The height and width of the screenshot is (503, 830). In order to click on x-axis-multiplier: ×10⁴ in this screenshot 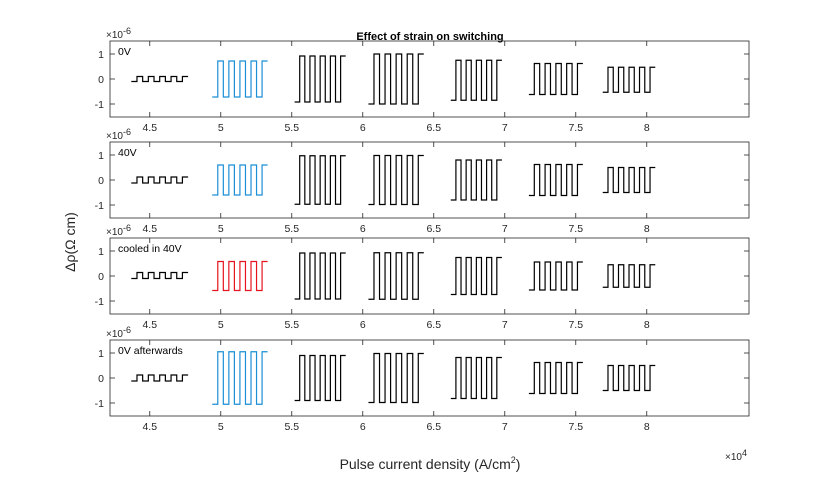, I will do `click(736, 455)`.